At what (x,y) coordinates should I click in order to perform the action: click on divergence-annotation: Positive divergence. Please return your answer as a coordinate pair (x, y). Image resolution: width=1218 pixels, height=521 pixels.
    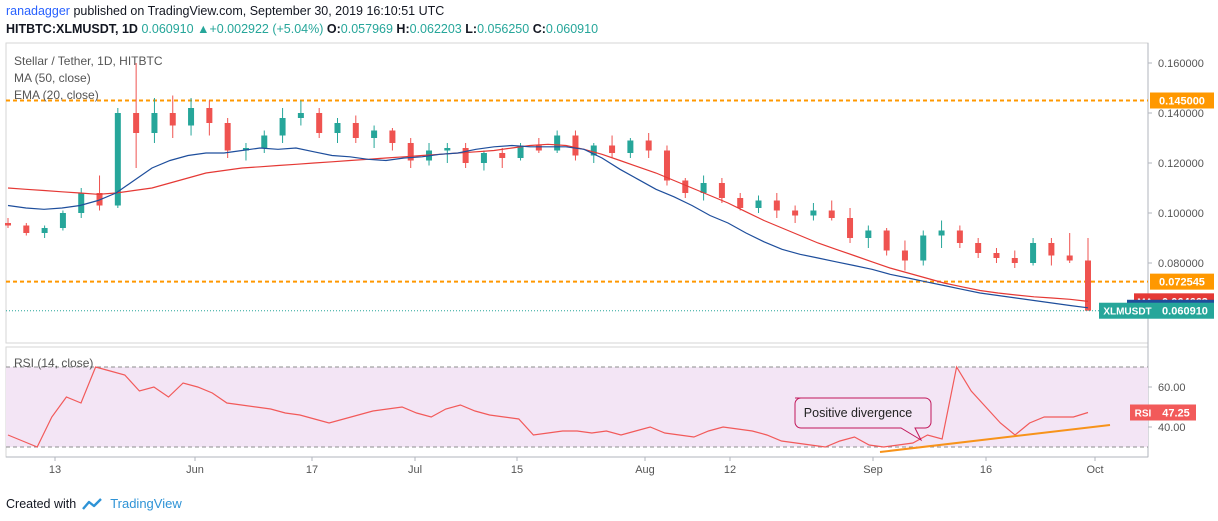
    Looking at the image, I should click on (863, 419).